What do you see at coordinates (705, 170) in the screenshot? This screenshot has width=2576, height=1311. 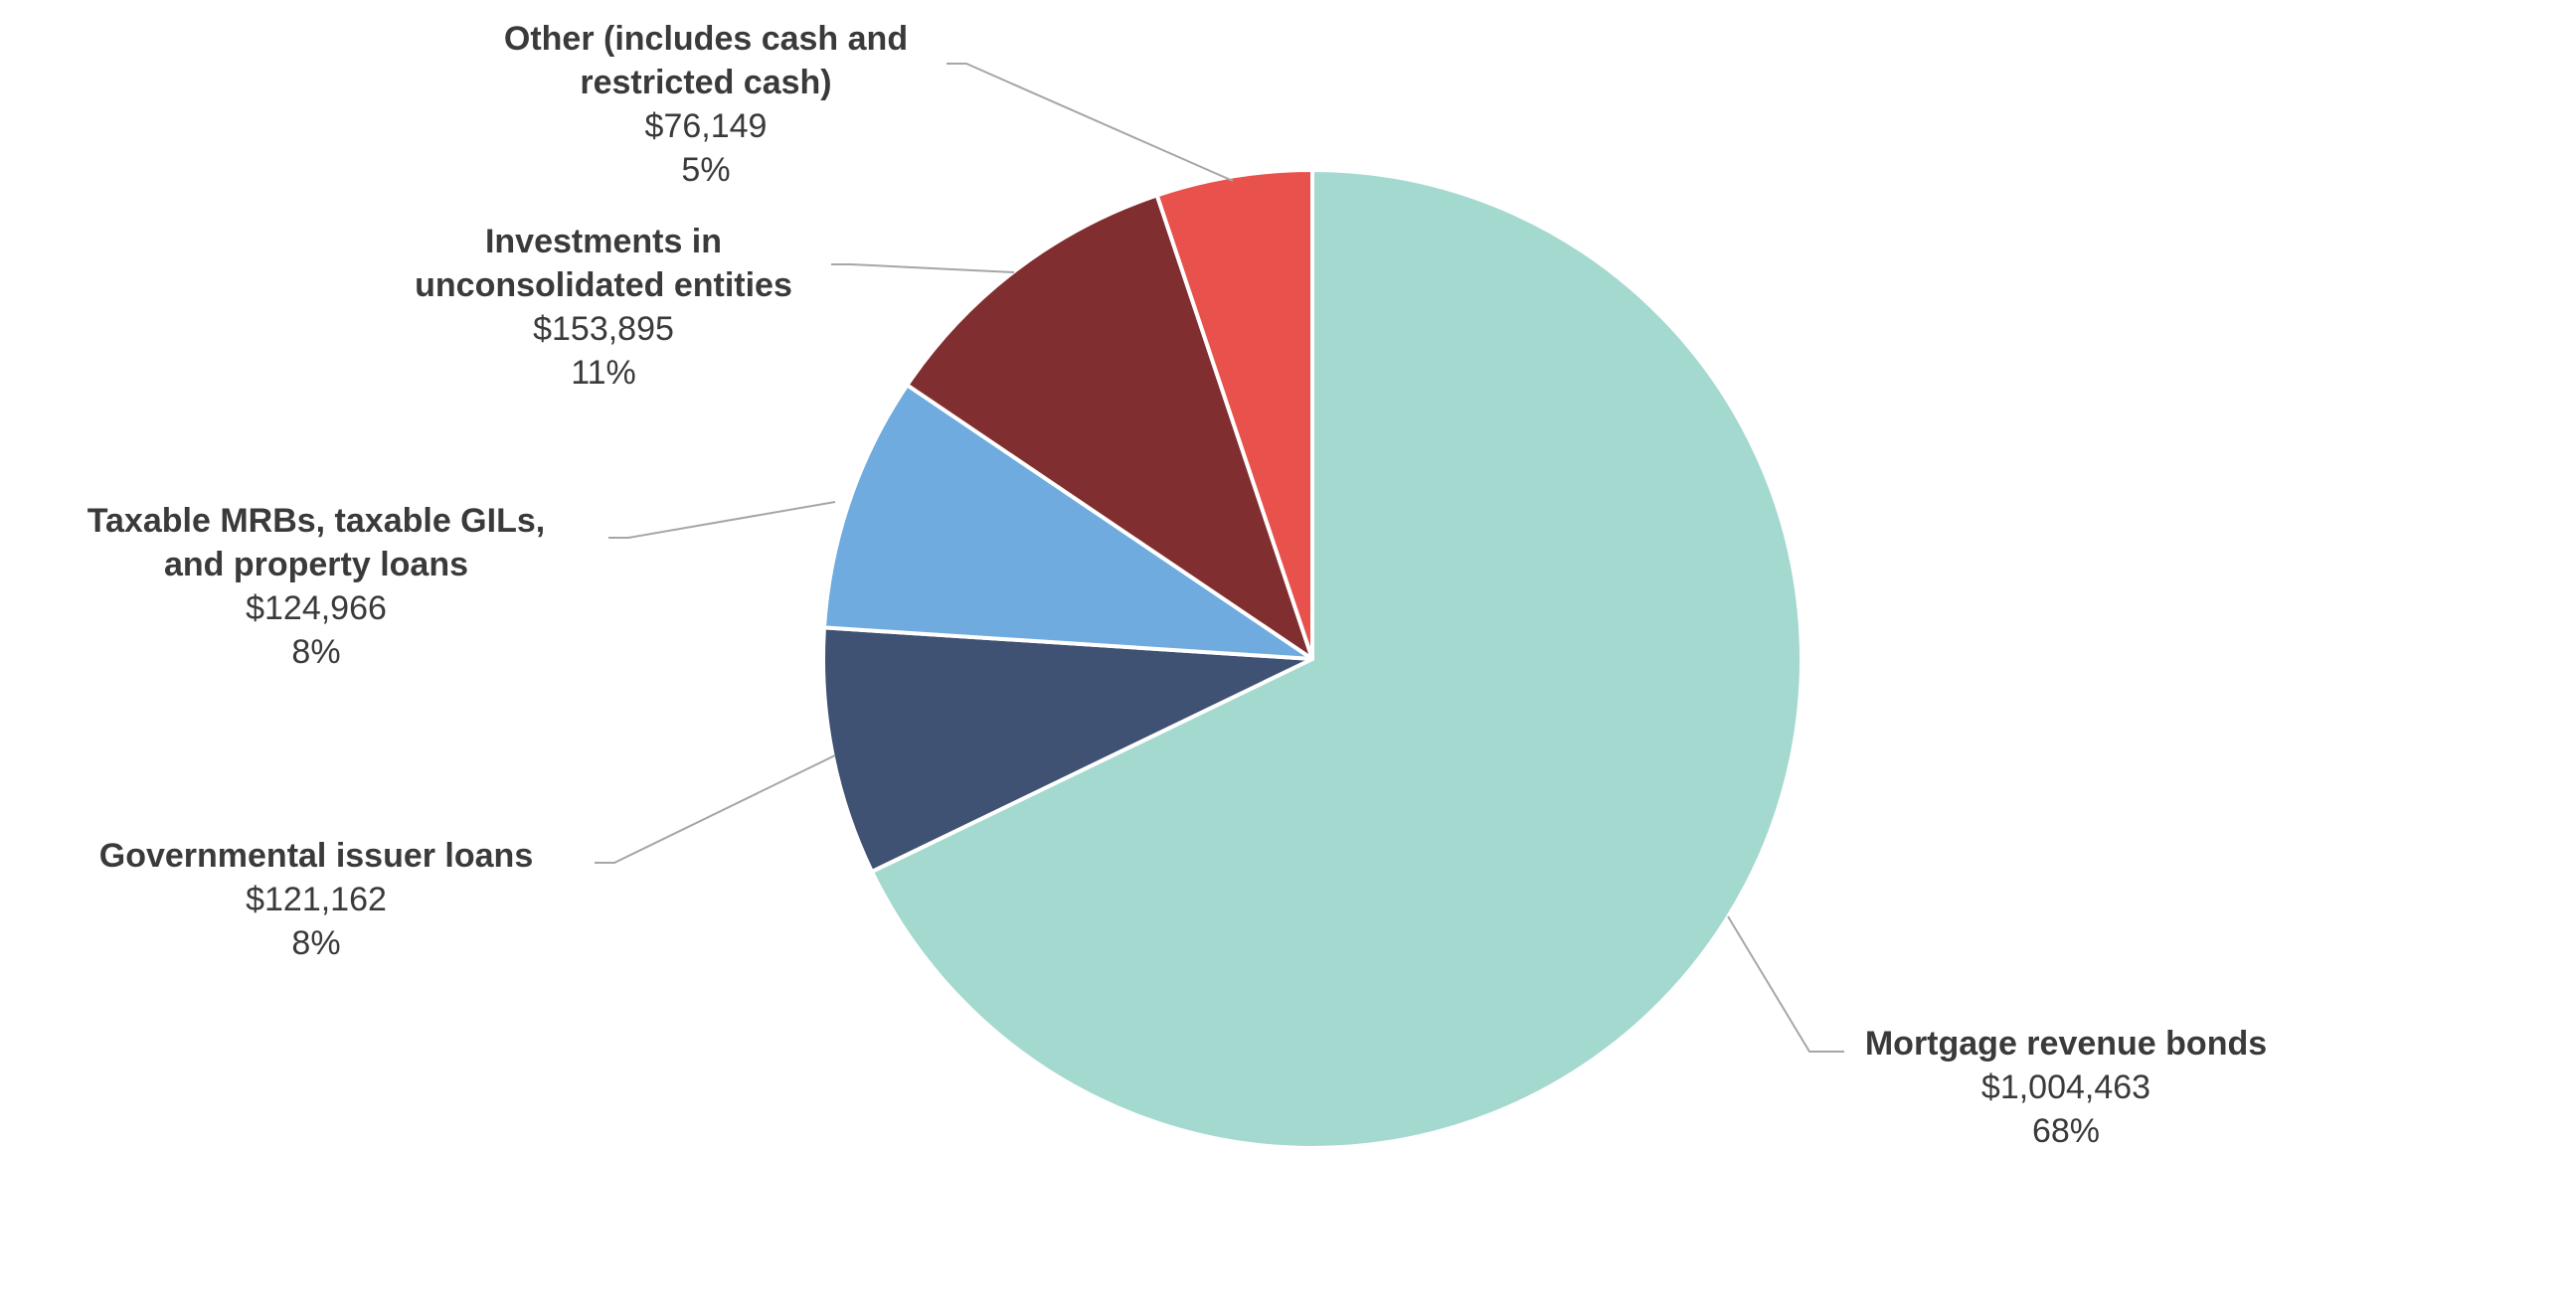 I see `slice-4-percent-label: 5%` at bounding box center [705, 170].